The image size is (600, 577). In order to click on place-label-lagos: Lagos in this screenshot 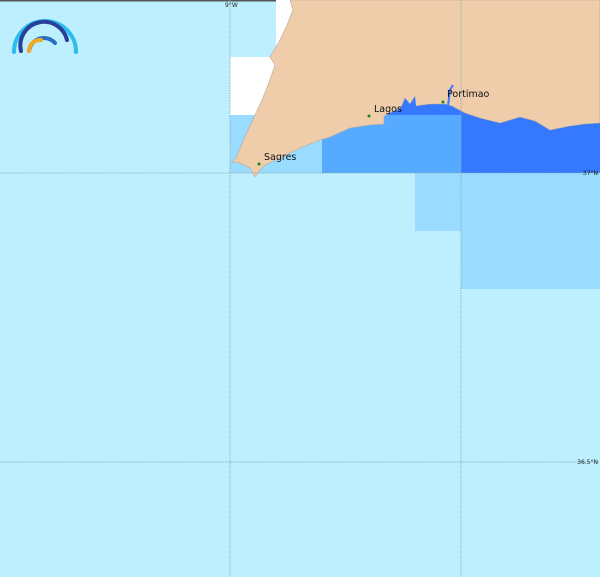, I will do `click(388, 109)`.